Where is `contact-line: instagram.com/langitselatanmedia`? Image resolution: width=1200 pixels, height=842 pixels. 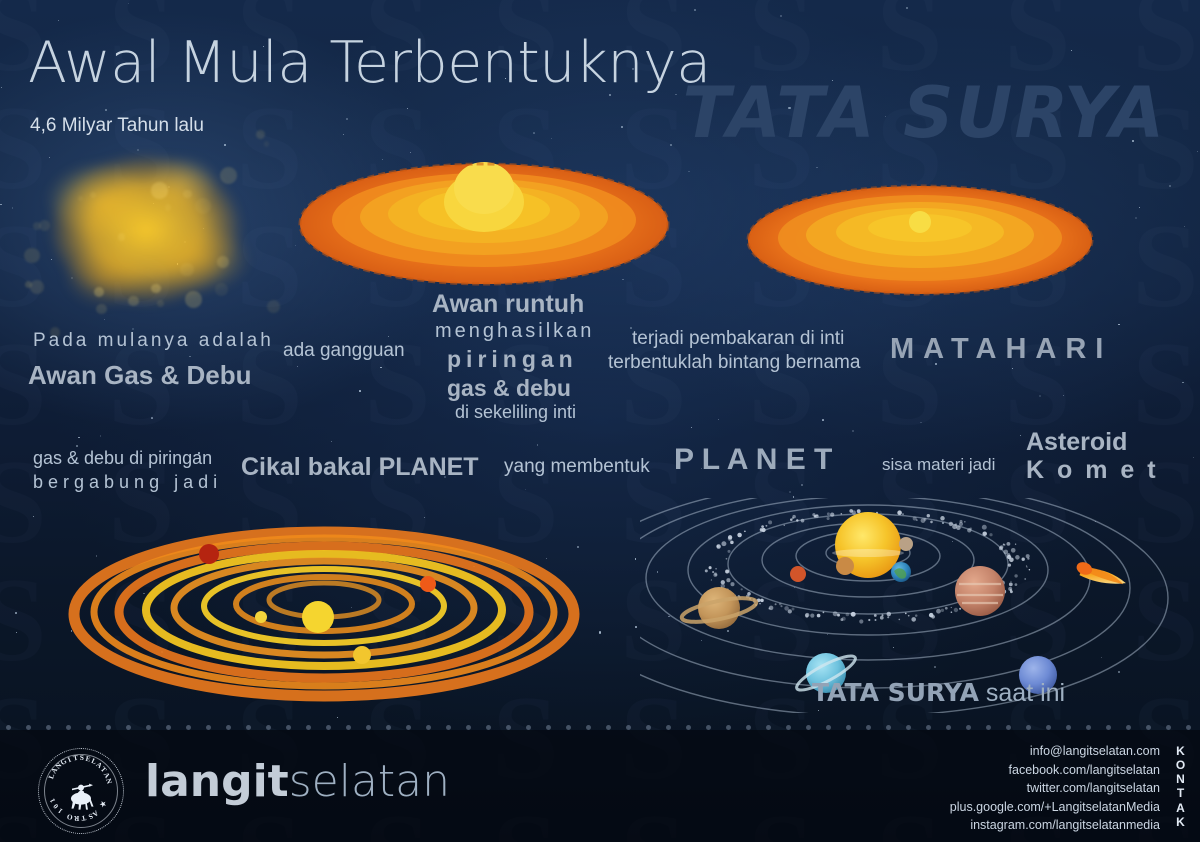 contact-line: instagram.com/langitselatanmedia is located at coordinates (1065, 825).